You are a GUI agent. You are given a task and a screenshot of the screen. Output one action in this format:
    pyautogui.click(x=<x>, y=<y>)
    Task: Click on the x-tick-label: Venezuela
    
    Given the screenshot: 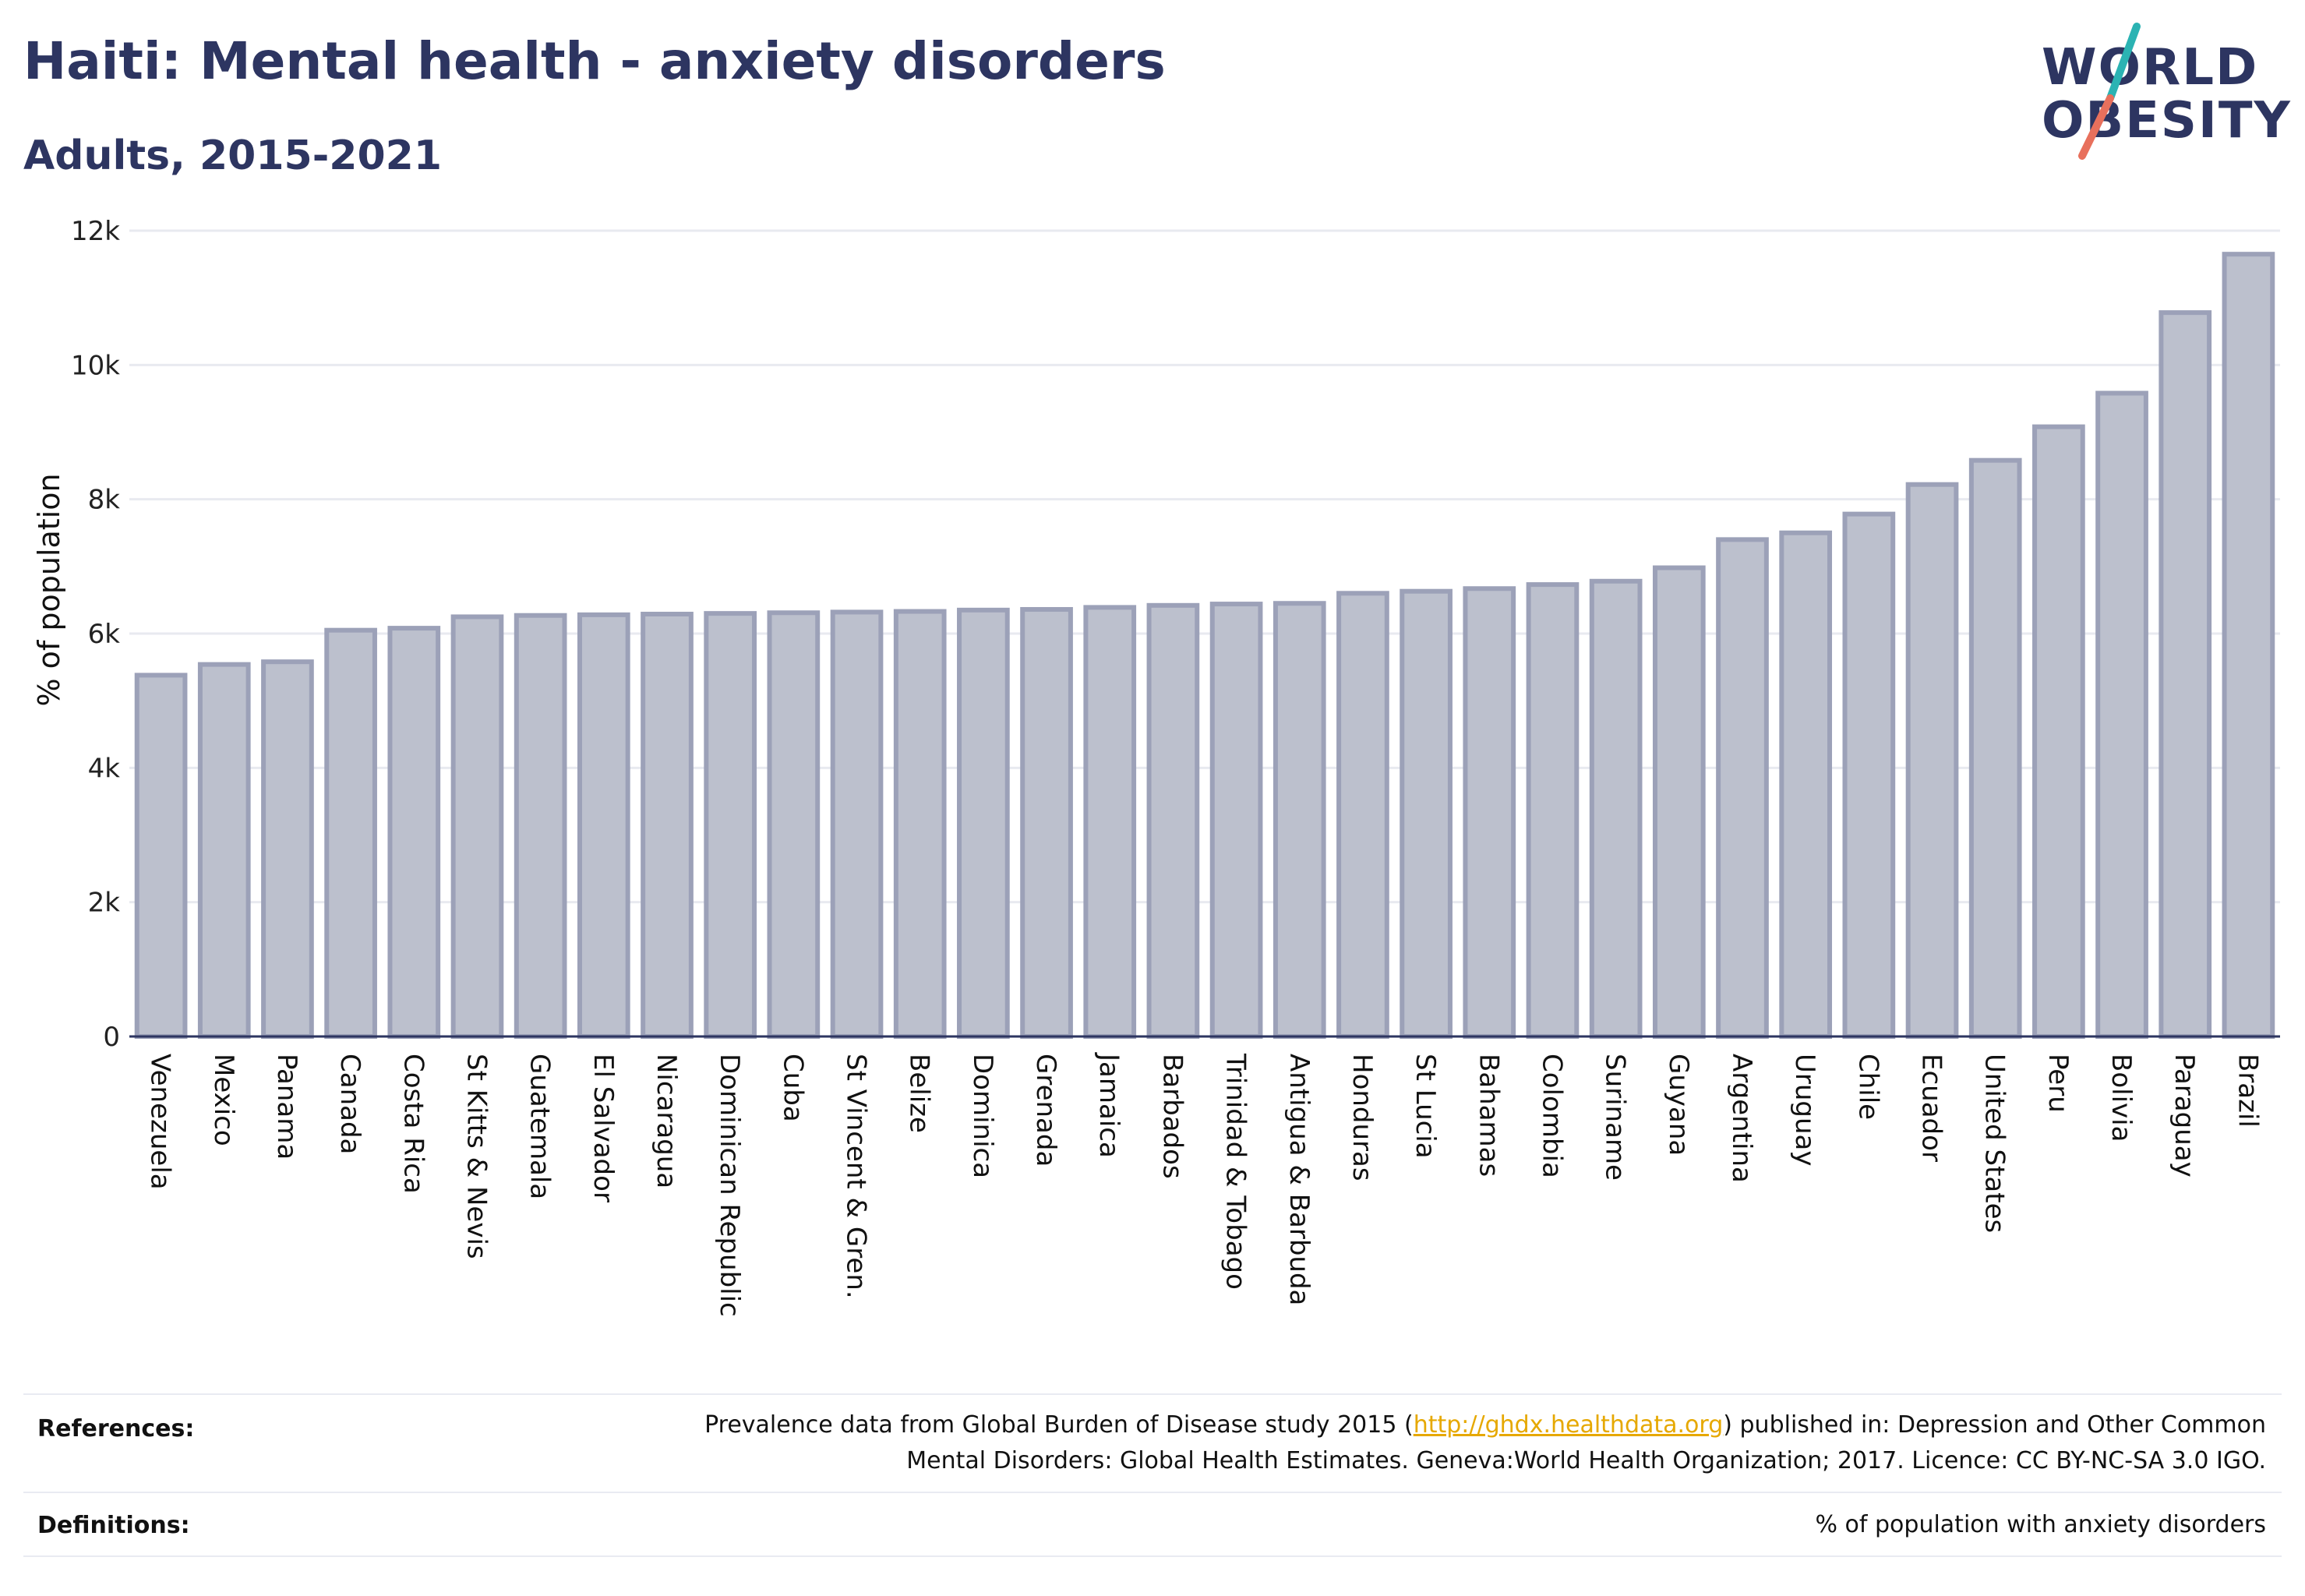 What is the action you would take?
    pyautogui.click(x=160, y=1122)
    